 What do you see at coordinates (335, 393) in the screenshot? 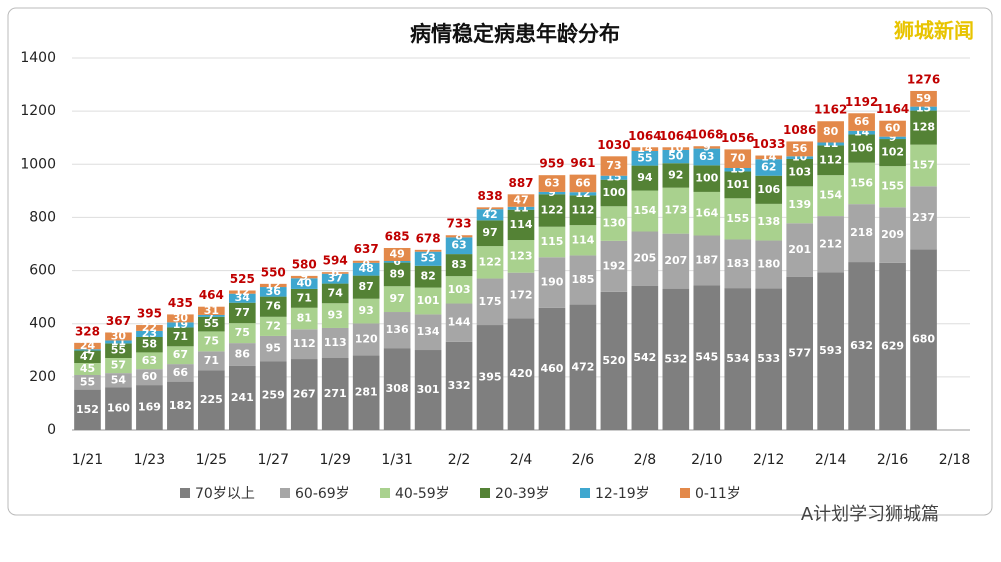
I see `segment-label: 271` at bounding box center [335, 393].